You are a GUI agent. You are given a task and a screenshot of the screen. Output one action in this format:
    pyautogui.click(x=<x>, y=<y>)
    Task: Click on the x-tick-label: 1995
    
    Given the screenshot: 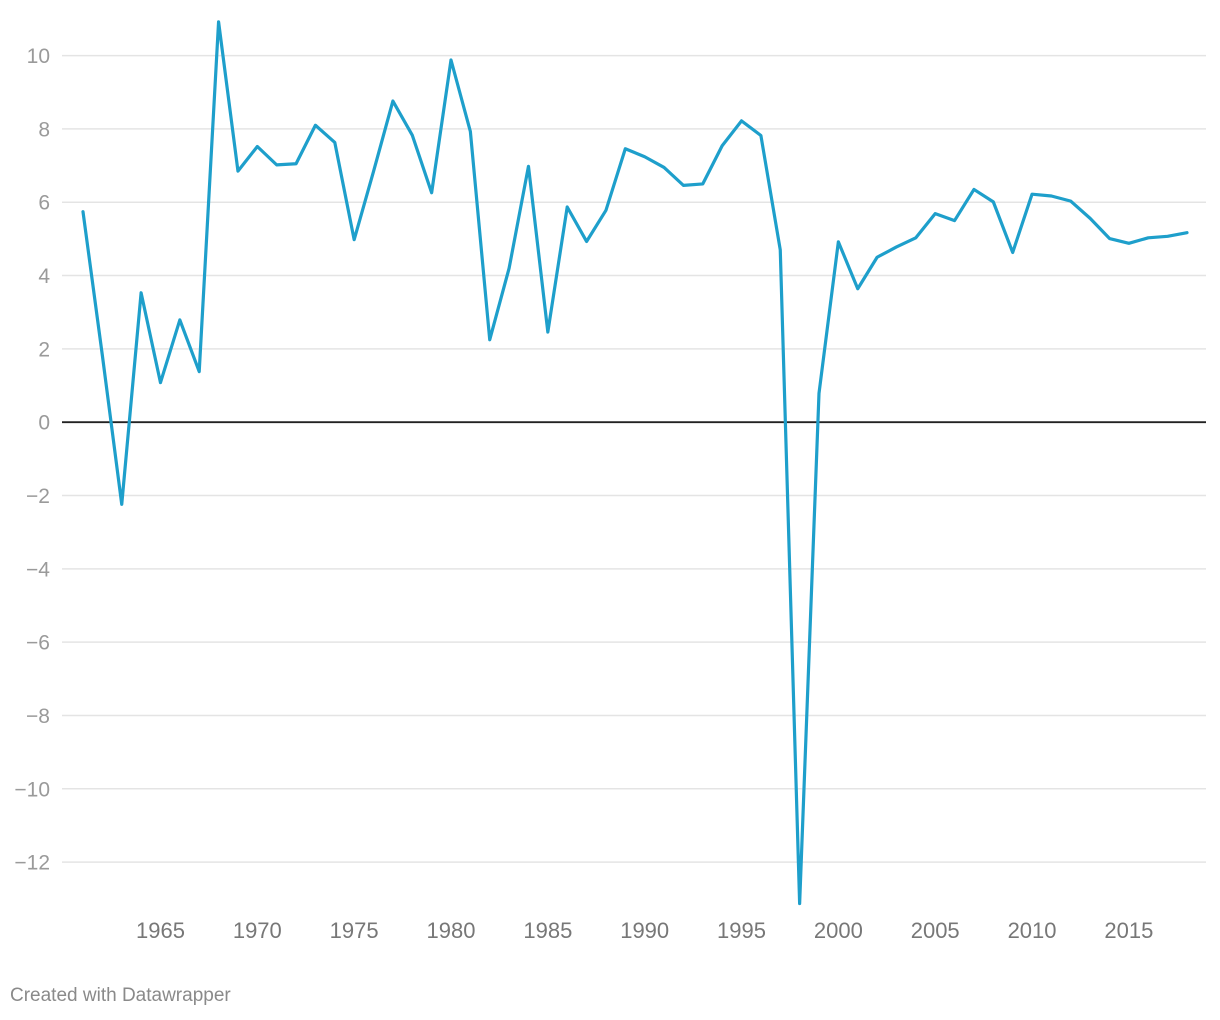 What is the action you would take?
    pyautogui.click(x=741, y=930)
    